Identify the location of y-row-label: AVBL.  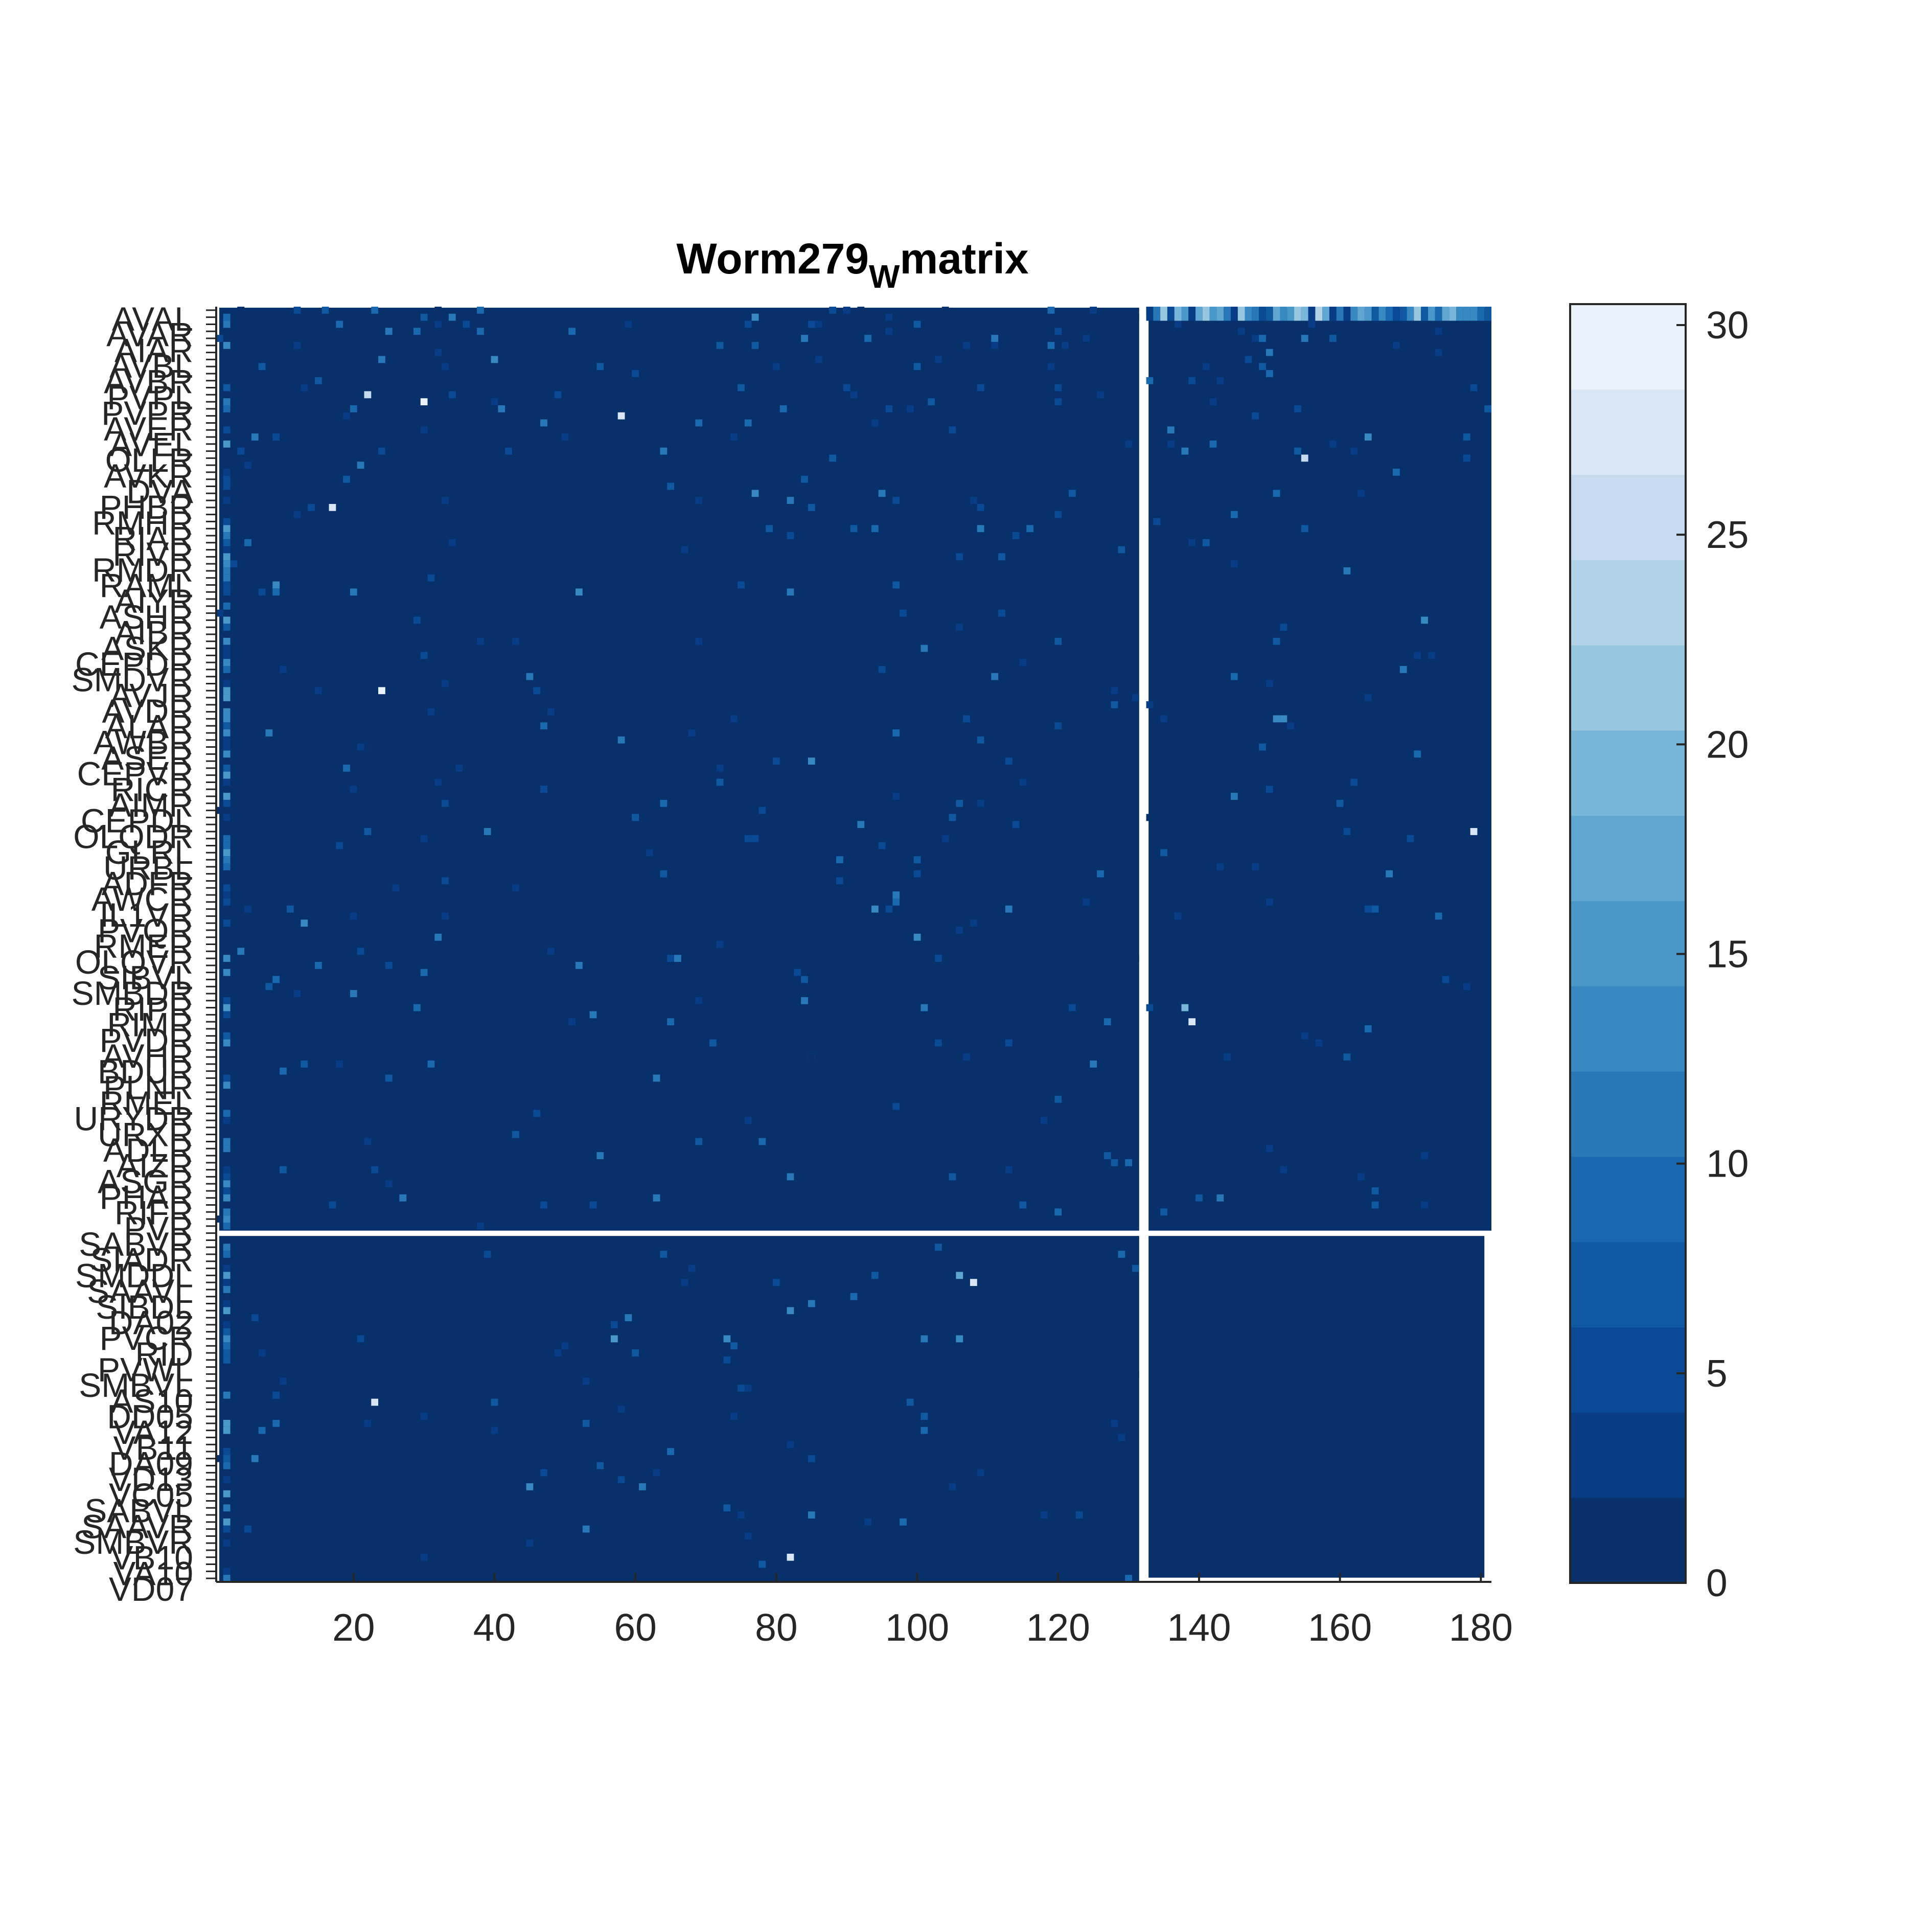
(151, 366).